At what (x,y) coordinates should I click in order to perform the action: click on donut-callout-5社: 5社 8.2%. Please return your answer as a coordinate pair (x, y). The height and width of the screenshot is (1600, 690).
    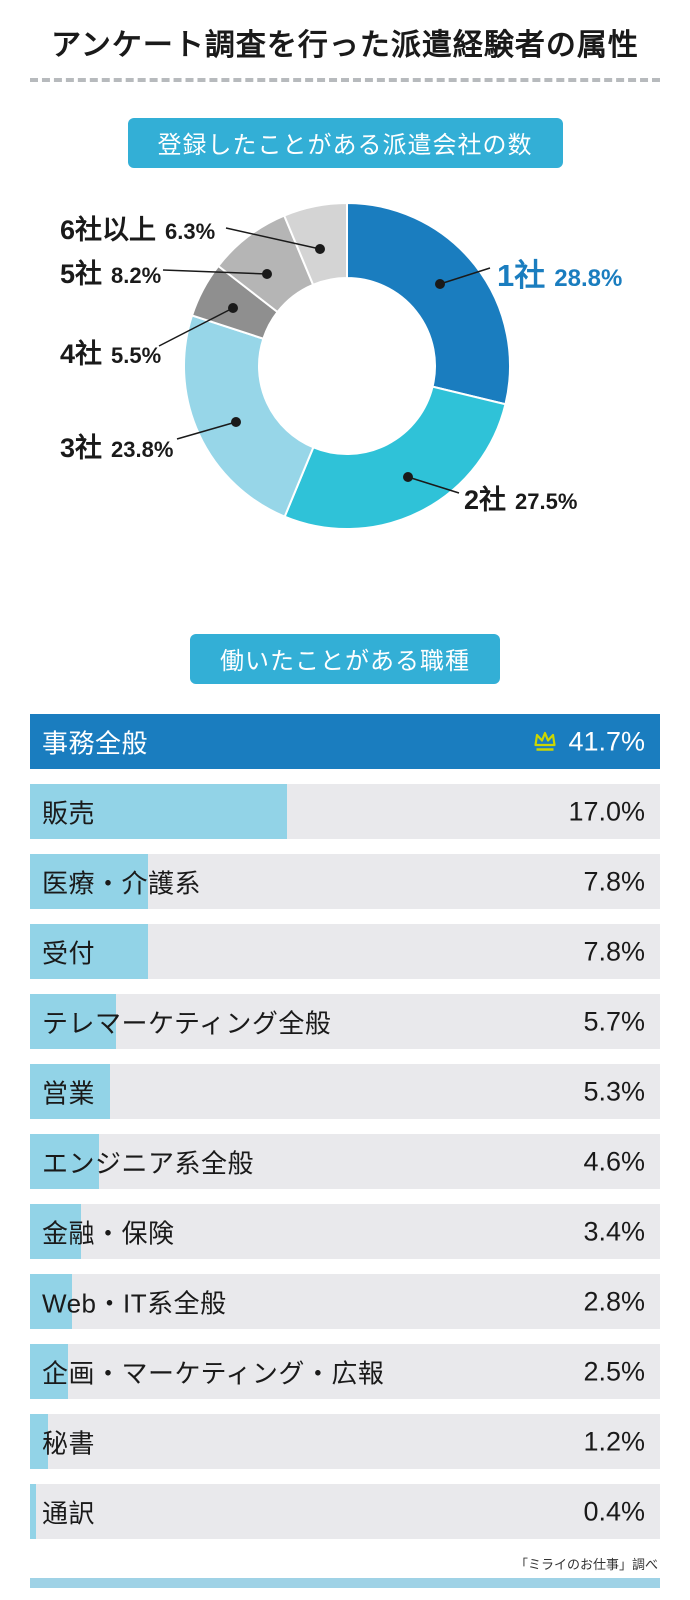
    Looking at the image, I should click on (110, 271).